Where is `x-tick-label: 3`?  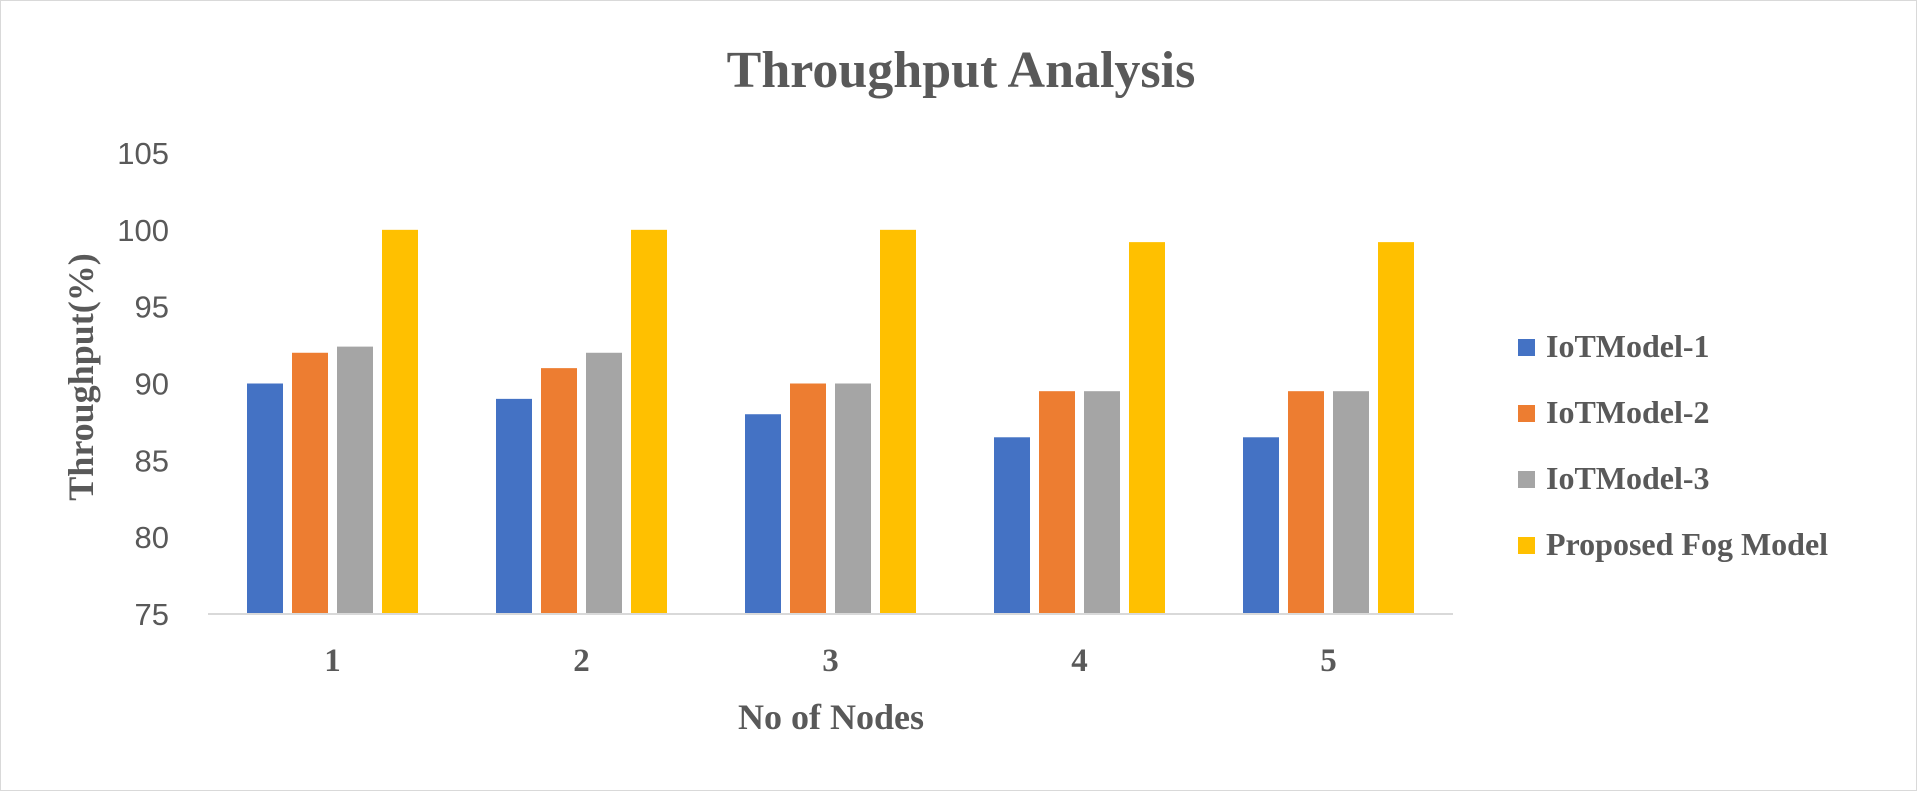 x-tick-label: 3 is located at coordinates (830, 661).